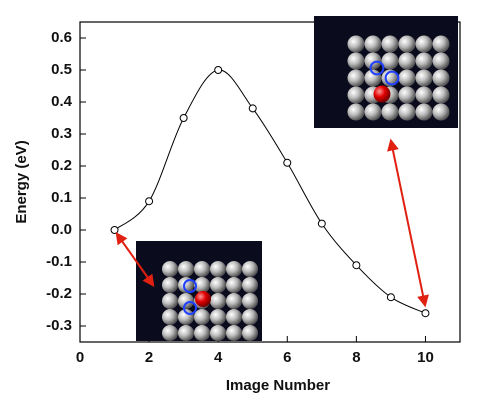 The image size is (480, 412). I want to click on y-tick-label: 0.4, so click(62, 101).